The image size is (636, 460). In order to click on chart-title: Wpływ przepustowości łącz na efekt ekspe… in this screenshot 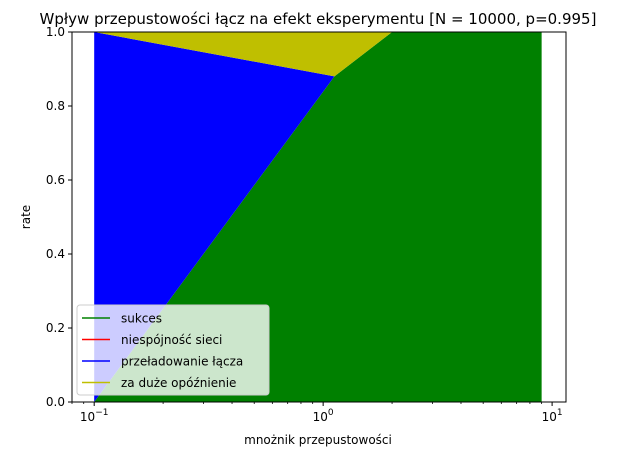, I will do `click(318, 19)`.